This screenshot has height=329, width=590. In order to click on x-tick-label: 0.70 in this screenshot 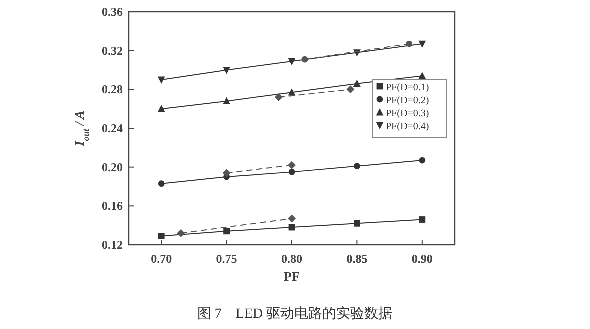, I will do `click(161, 259)`.